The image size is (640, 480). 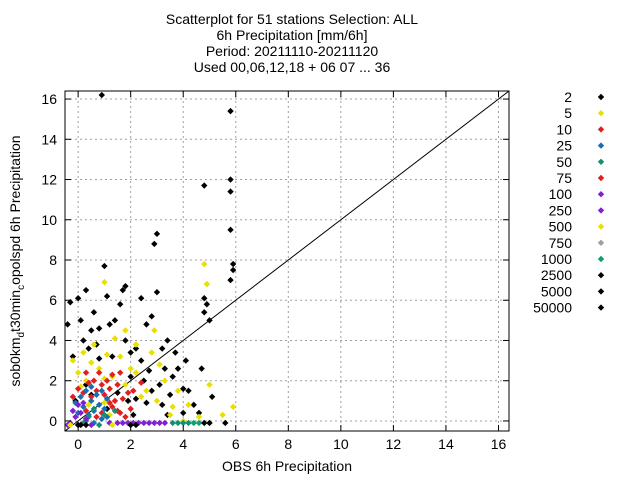 I want to click on y-tick-label: 12, so click(x=49, y=180).